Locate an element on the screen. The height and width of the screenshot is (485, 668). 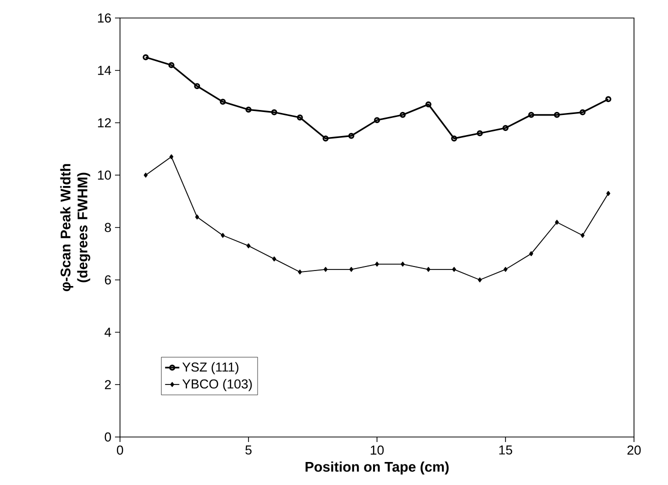
x-tick-label: 15 is located at coordinates (505, 450).